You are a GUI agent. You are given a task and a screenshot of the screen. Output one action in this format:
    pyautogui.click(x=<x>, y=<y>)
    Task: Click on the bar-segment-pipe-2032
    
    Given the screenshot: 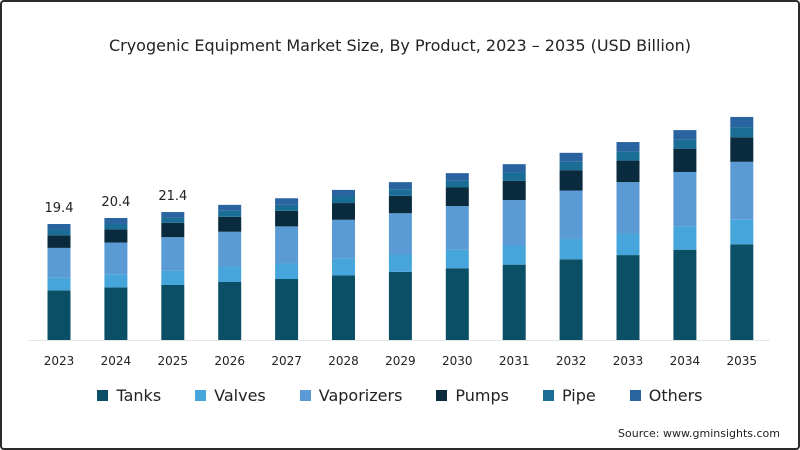 What is the action you would take?
    pyautogui.click(x=571, y=166)
    